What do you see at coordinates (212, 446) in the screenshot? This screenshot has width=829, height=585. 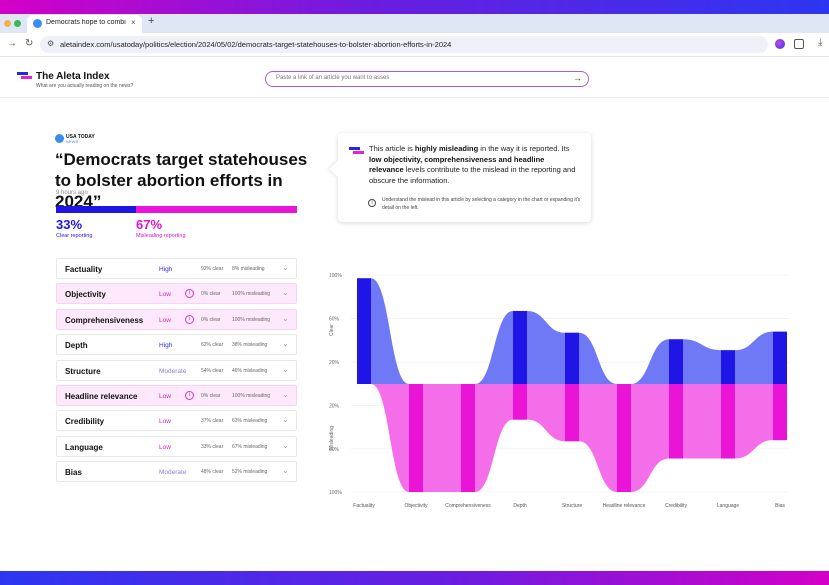 I see `category-clear-percent: 33% clear` at bounding box center [212, 446].